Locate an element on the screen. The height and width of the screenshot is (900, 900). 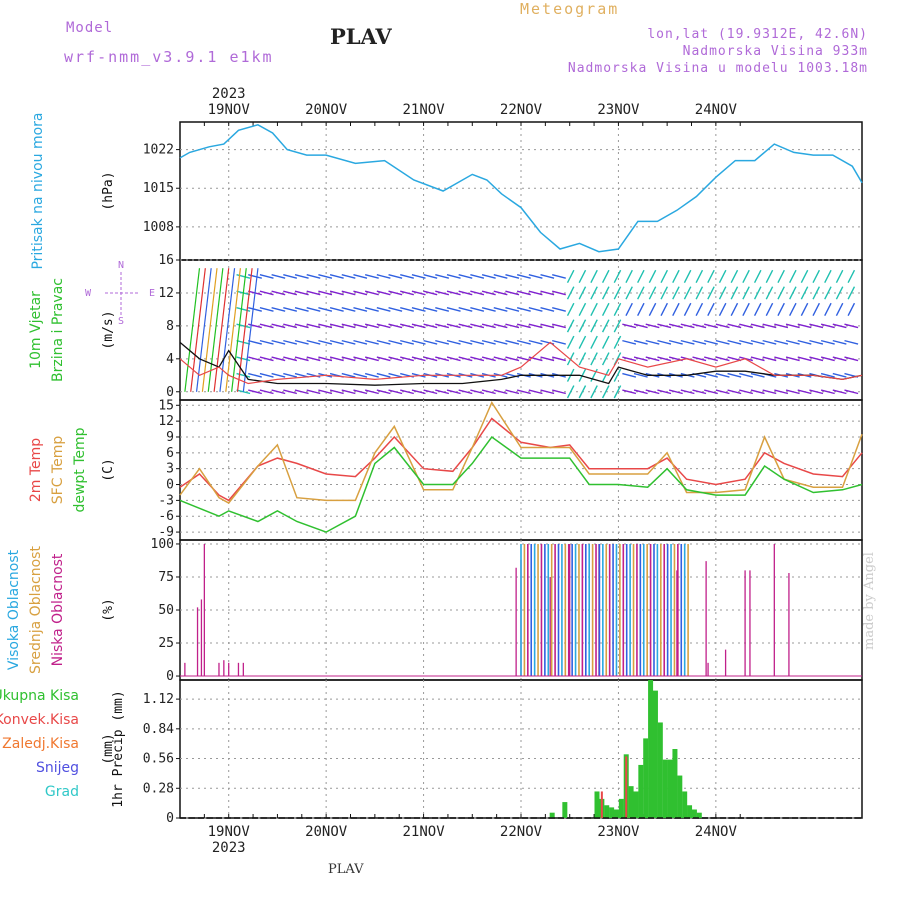
unit-label-precip: (mm) is located at coordinates (108, 748).